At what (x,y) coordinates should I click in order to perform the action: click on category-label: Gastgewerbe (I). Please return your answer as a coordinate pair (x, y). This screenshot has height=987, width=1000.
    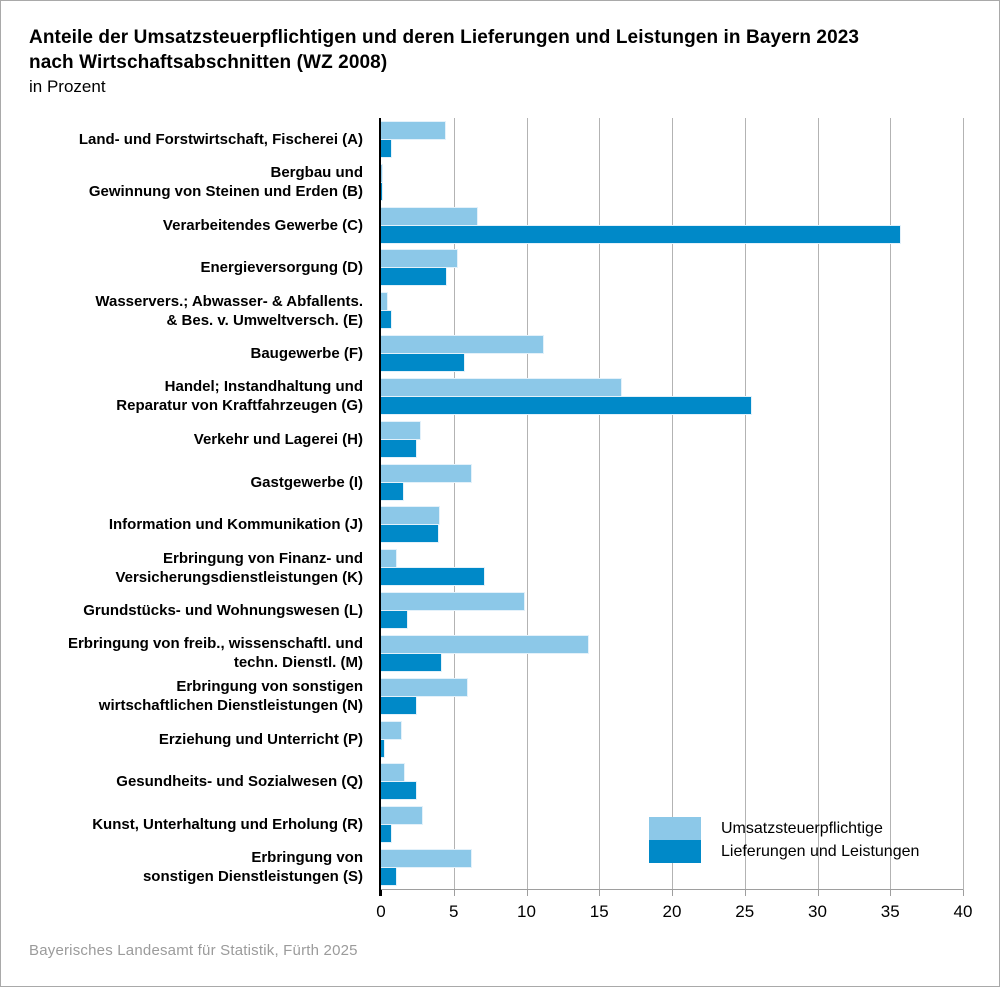
    Looking at the image, I should click on (306, 482).